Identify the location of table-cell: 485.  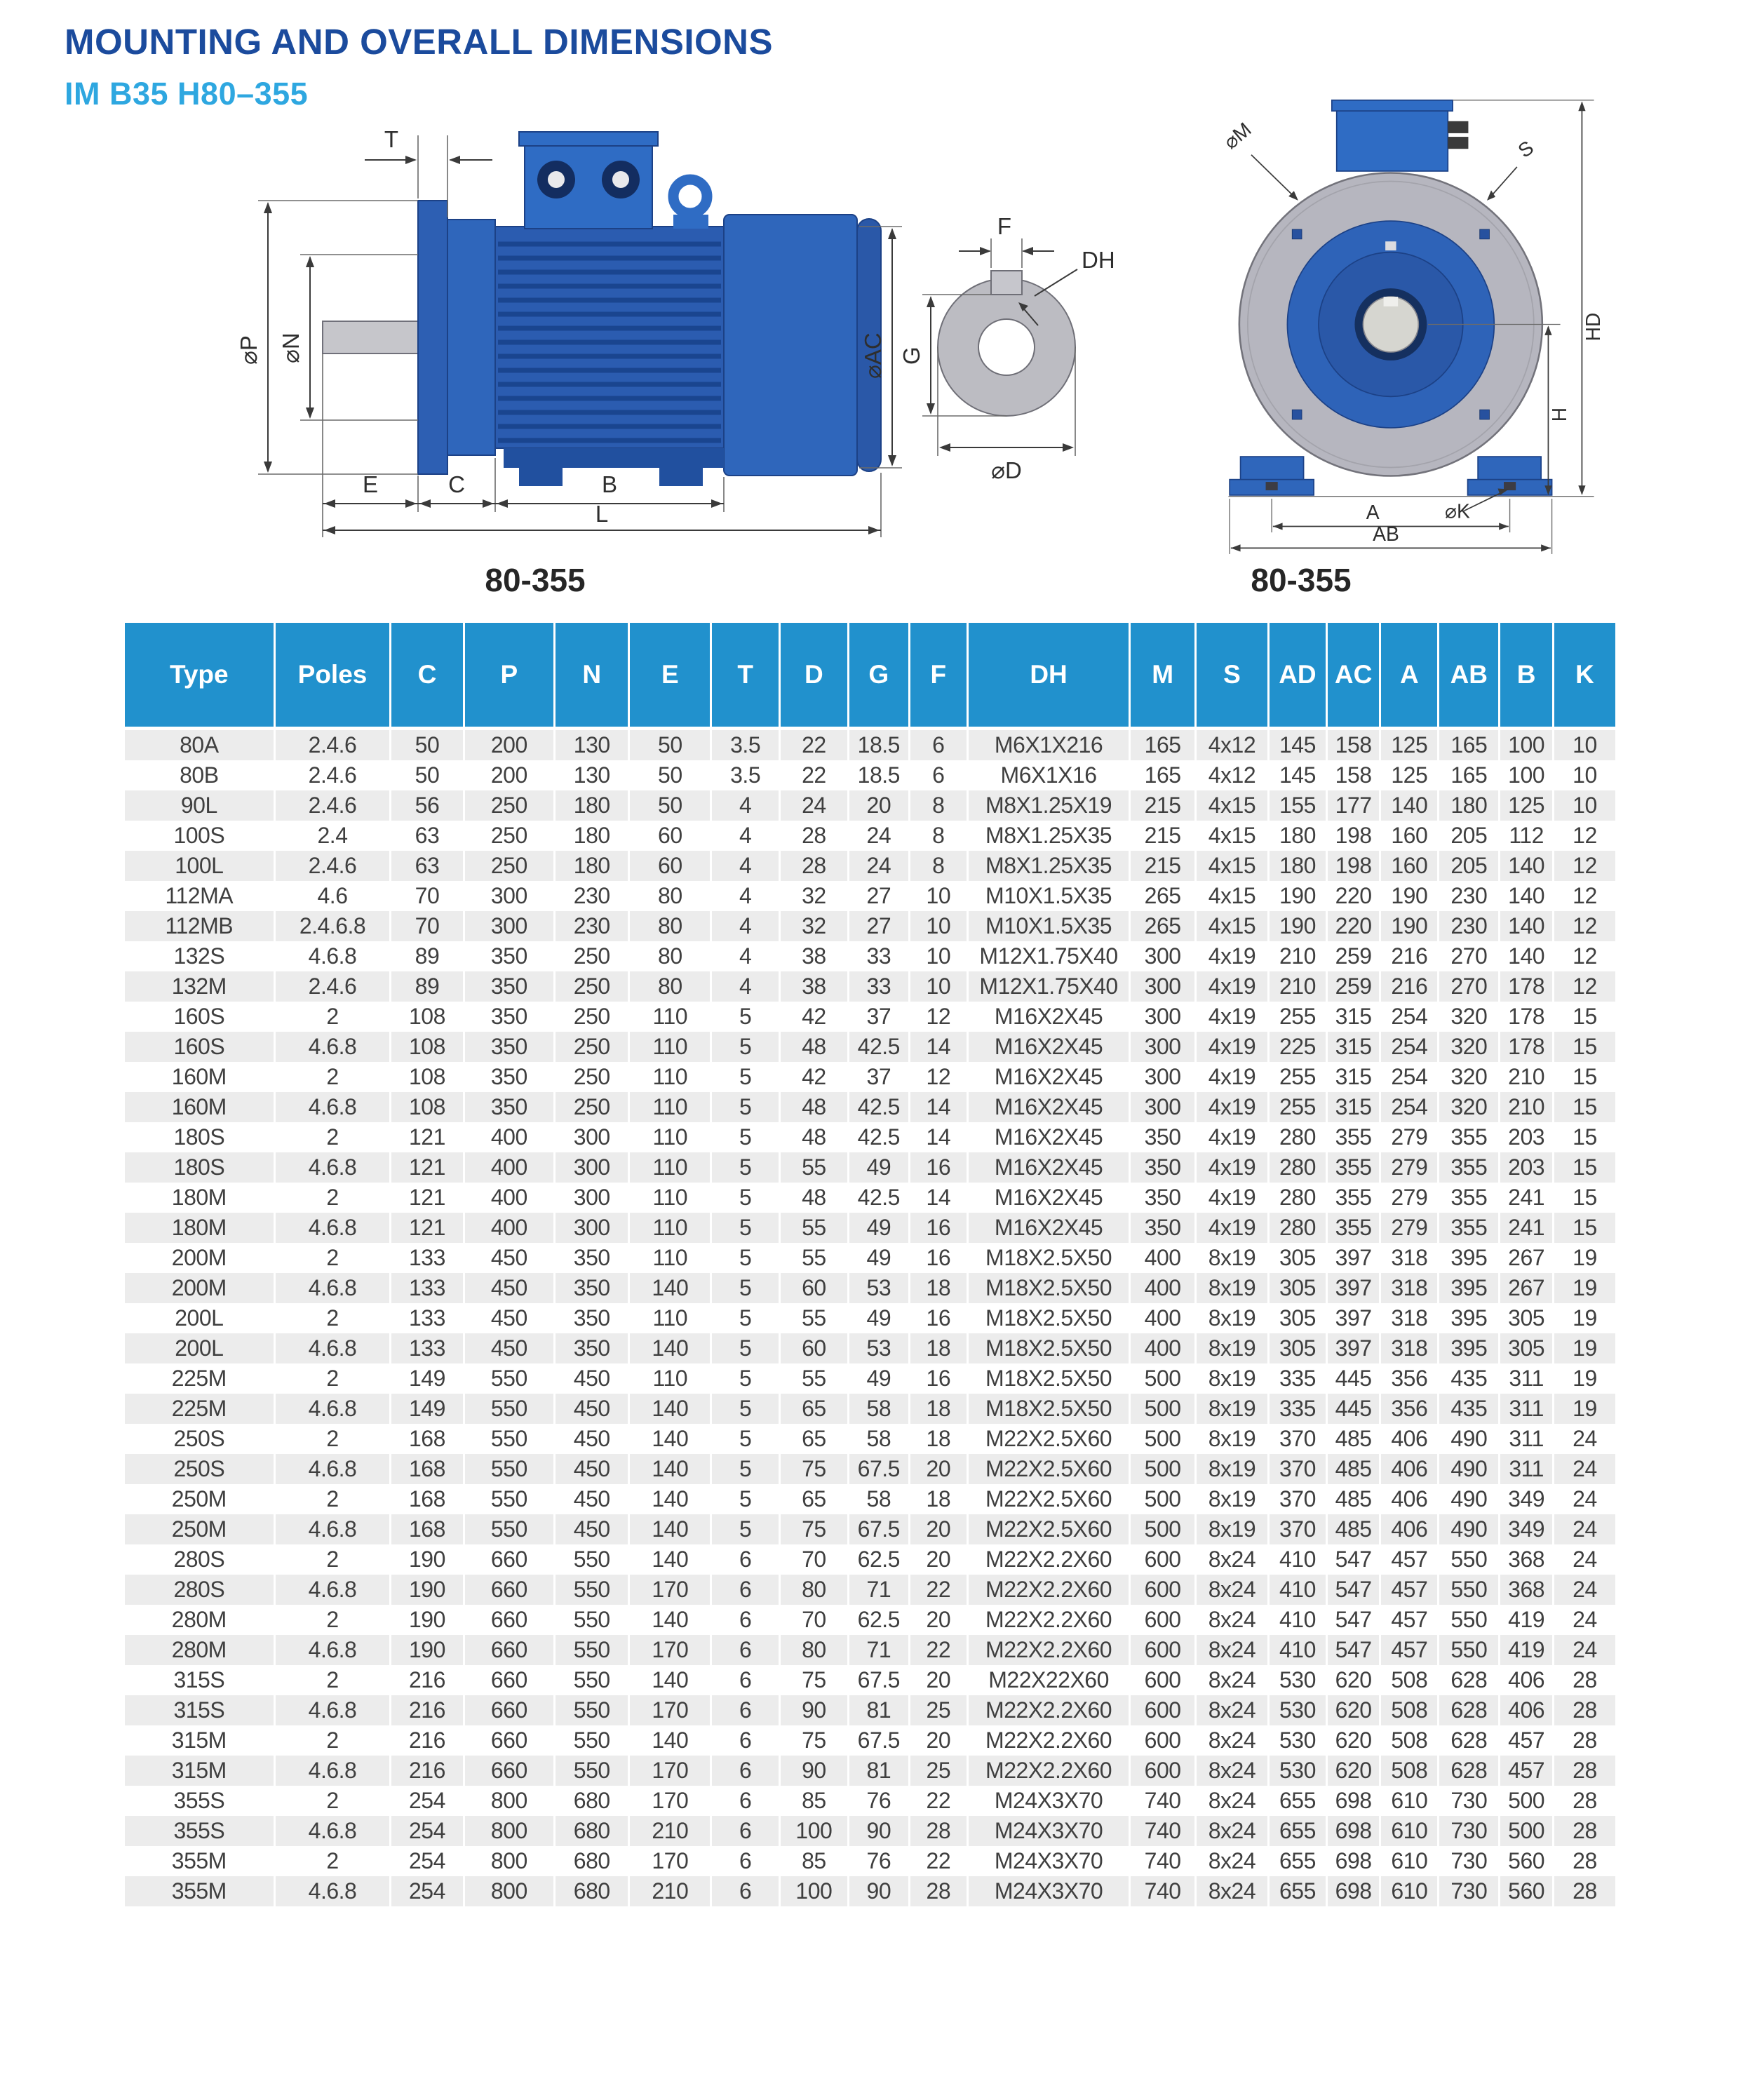
(1354, 1469).